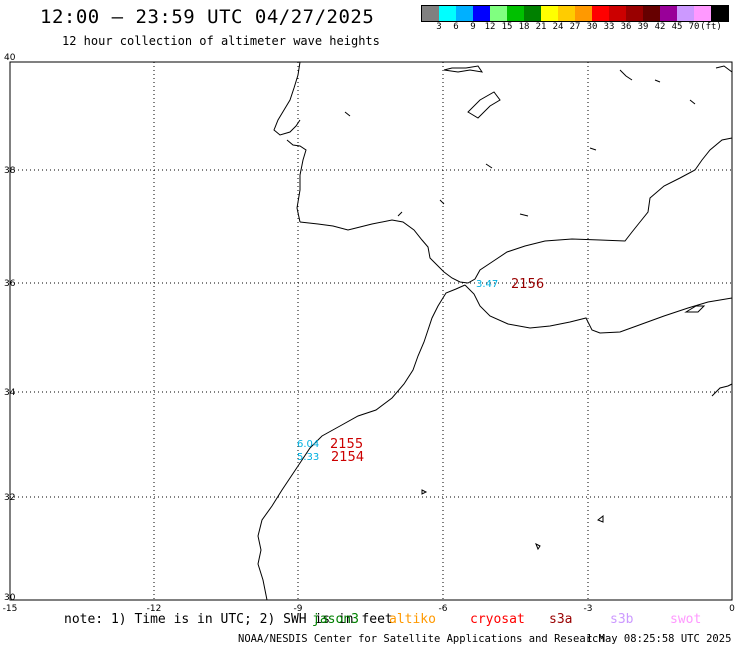 The height and width of the screenshot is (650, 740). I want to click on x-tick-label: -3, so click(588, 609).